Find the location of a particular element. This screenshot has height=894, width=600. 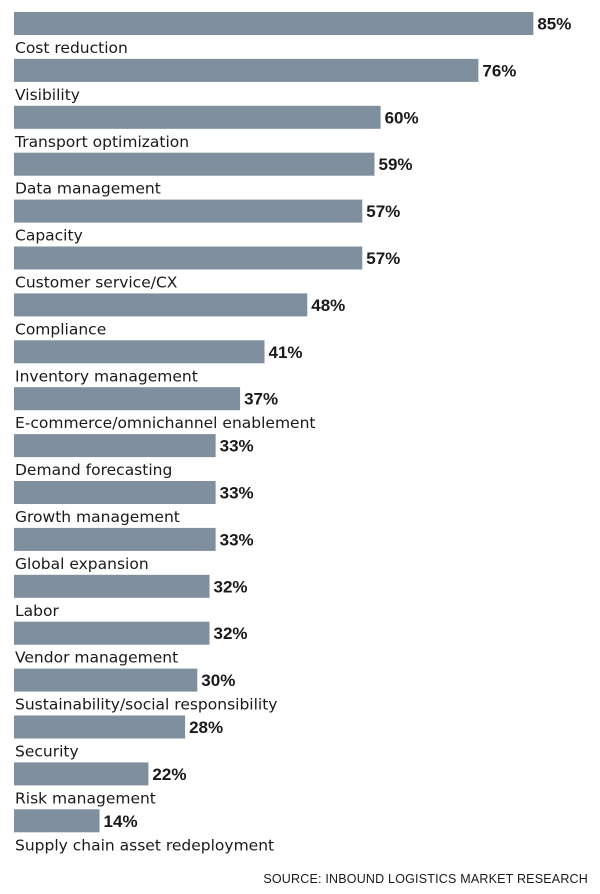

value-label-global-expansion: 33% is located at coordinates (237, 539).